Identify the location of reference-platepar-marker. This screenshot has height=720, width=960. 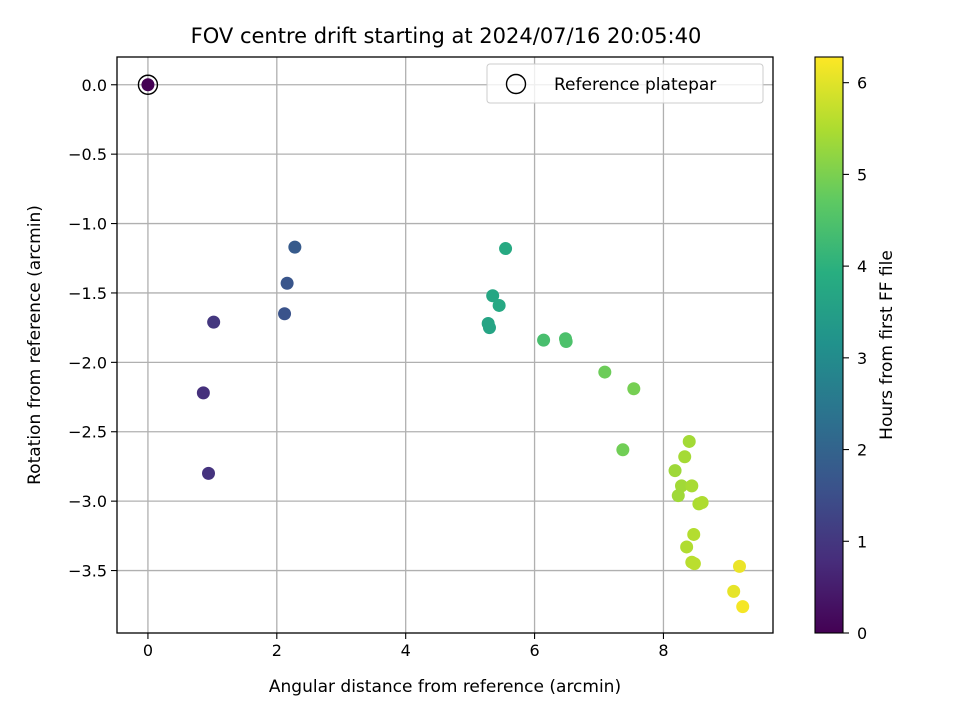
(148, 84).